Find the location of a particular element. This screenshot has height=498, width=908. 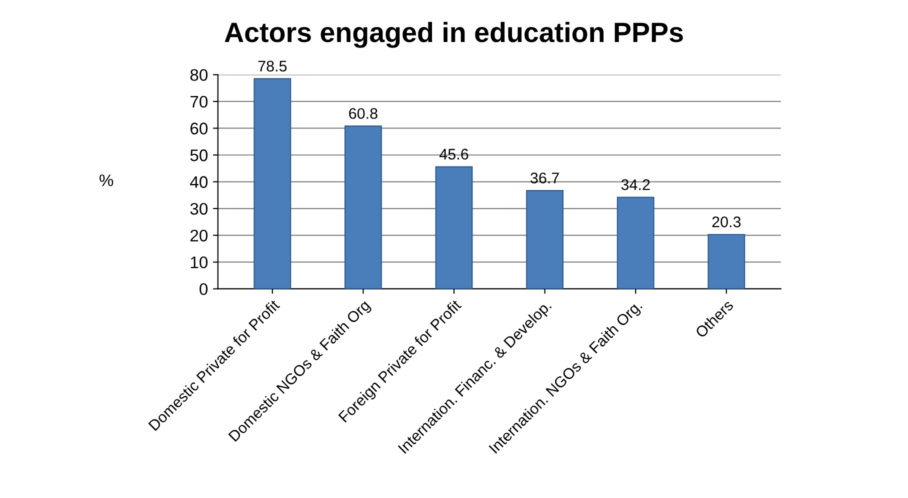

data-label: 20.3 is located at coordinates (726, 222).